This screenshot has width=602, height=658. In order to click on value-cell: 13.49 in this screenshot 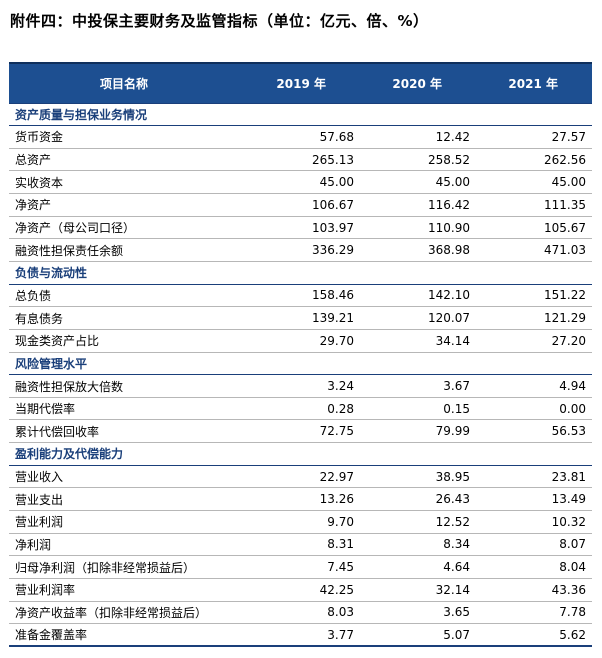, I will do `click(568, 499)`.